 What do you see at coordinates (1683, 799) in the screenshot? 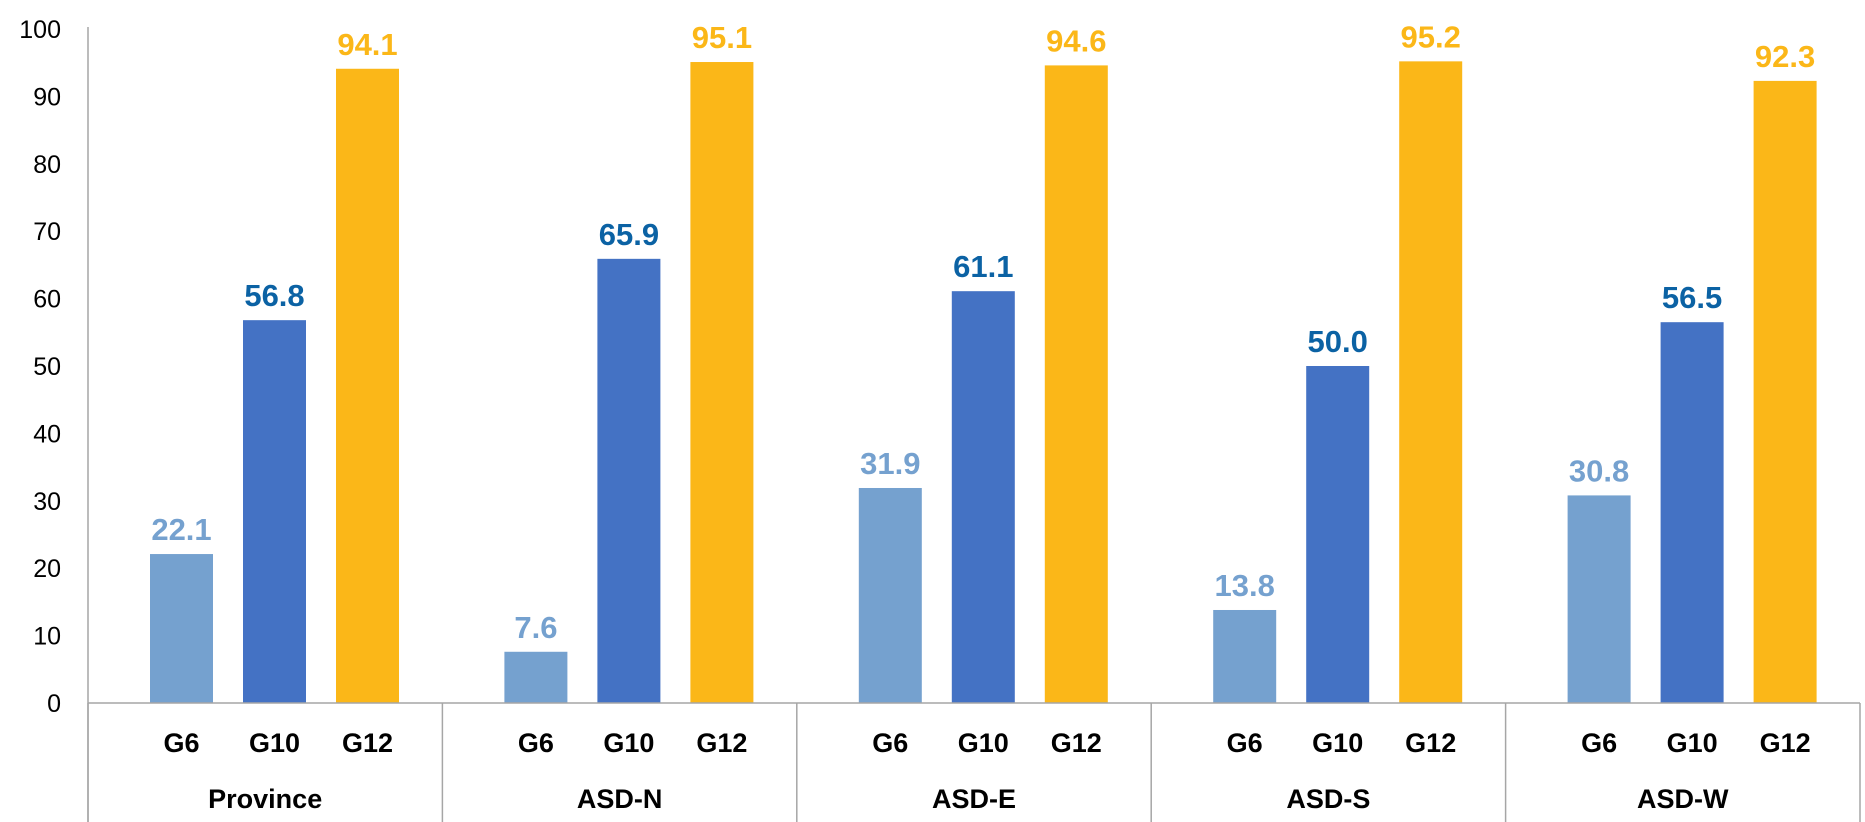
I see `group-label: ASD-W` at bounding box center [1683, 799].